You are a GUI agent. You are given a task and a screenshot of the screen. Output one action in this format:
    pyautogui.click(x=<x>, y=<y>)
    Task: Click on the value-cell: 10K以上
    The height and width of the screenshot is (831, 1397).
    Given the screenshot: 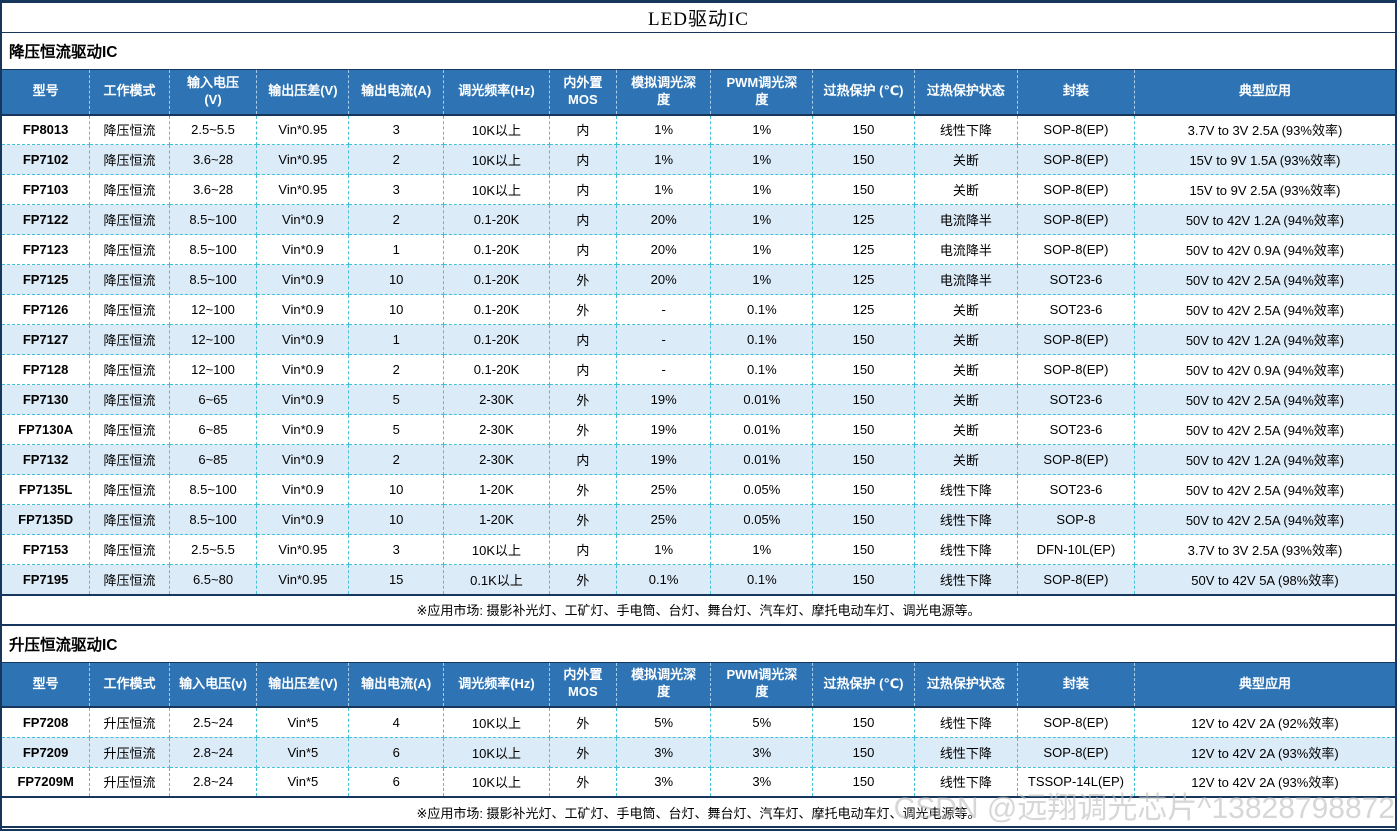 What is the action you would take?
    pyautogui.click(x=496, y=129)
    